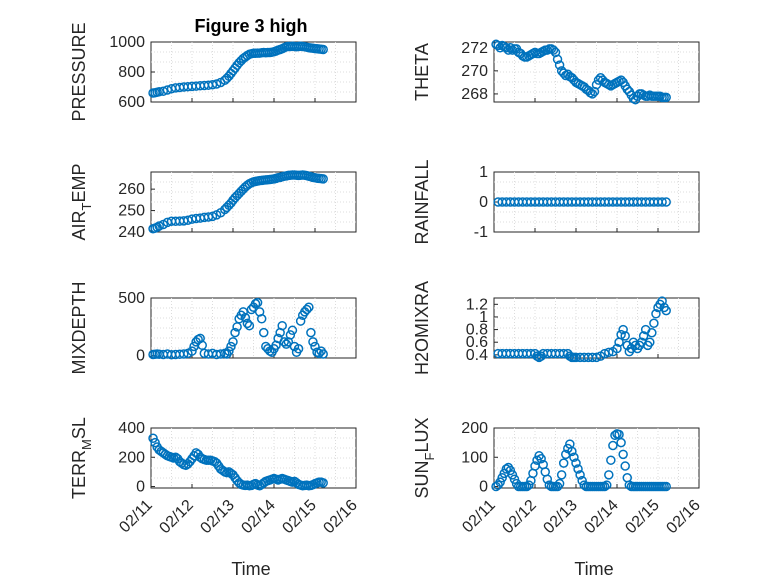 The width and height of the screenshot is (778, 583). What do you see at coordinates (79, 225) in the screenshot?
I see `y-axis-label-main: AIR` at bounding box center [79, 225].